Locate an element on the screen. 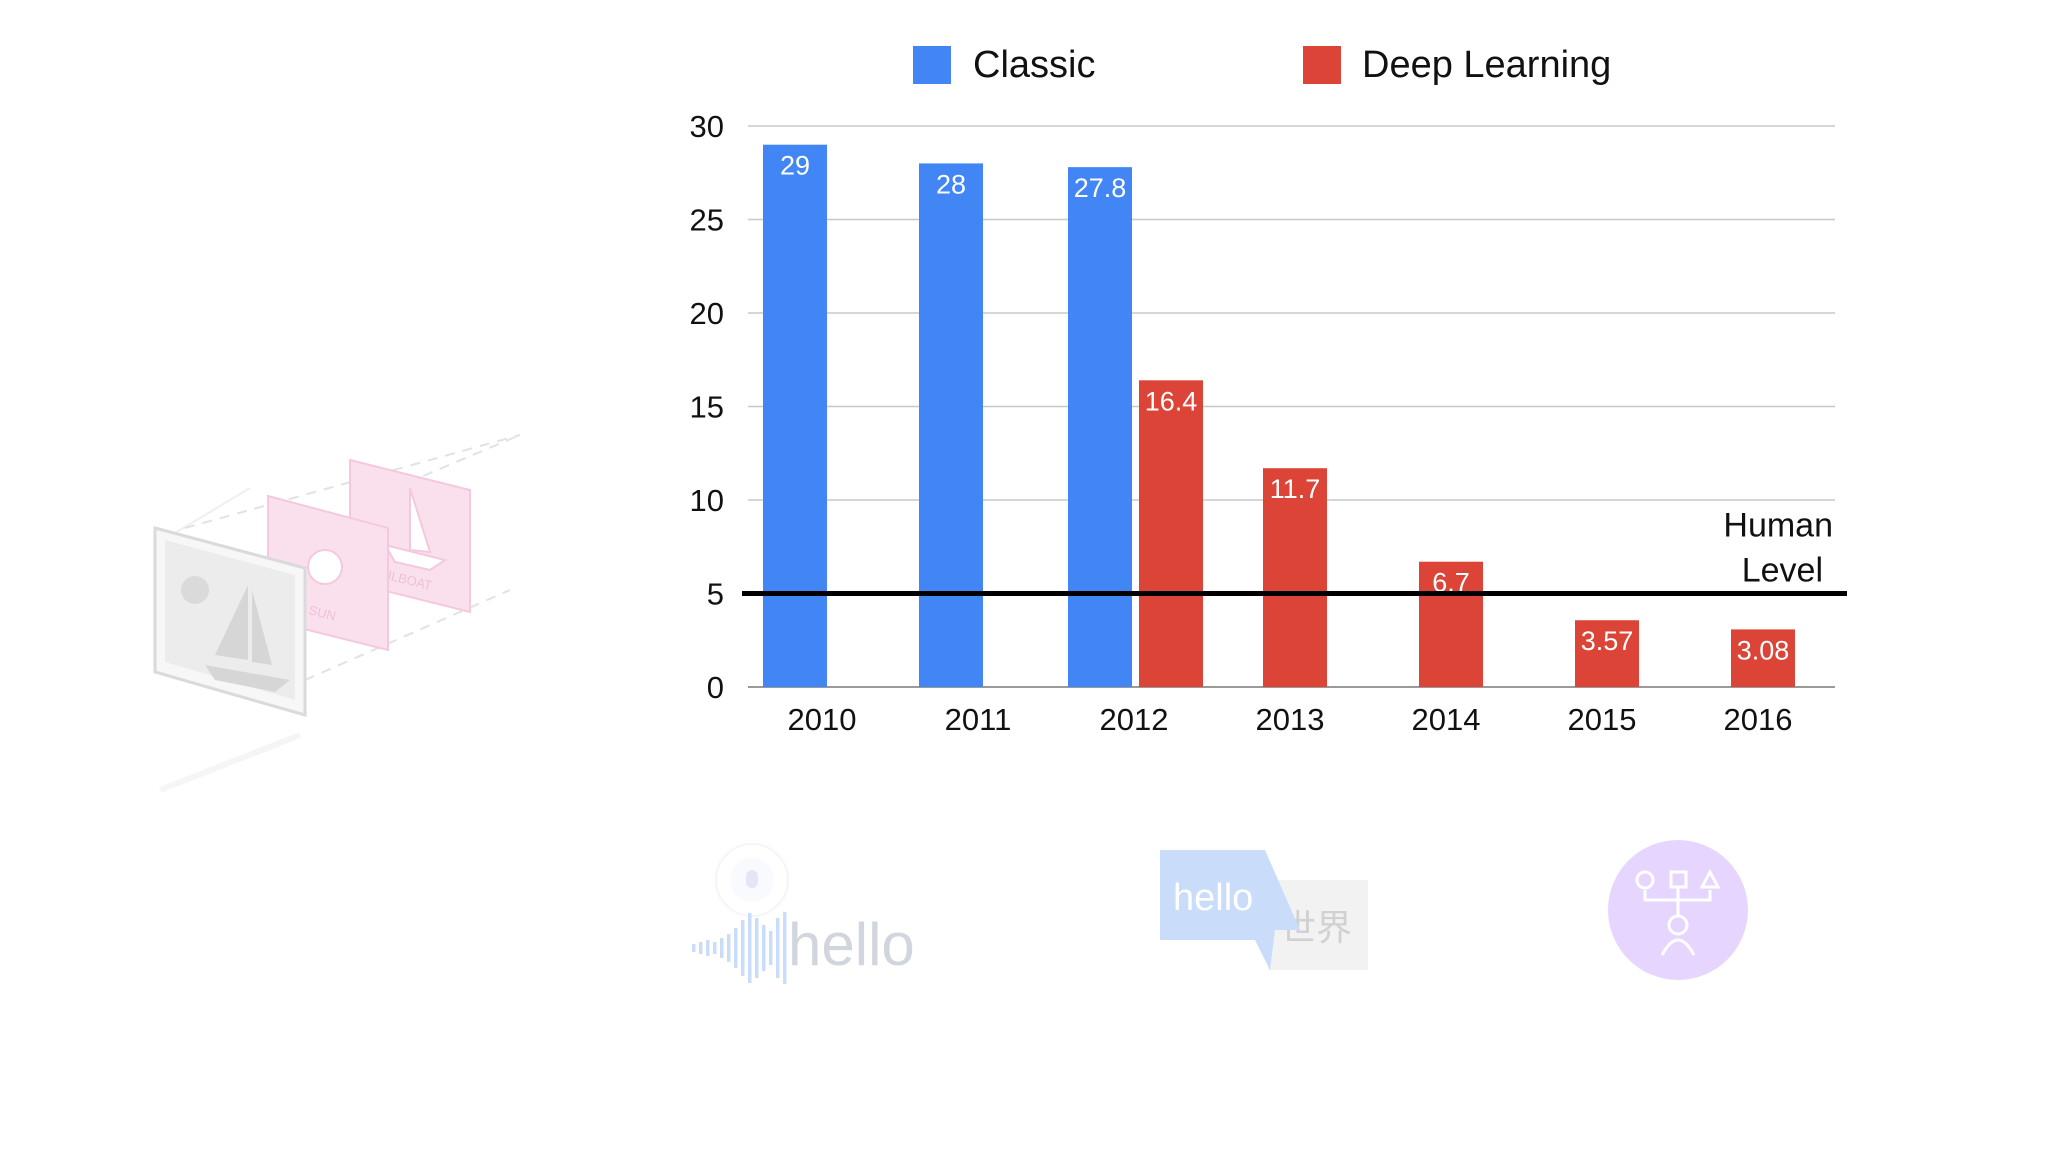 This screenshot has width=2048, height=1152. bar-deep-learning-2016 is located at coordinates (1763, 658).